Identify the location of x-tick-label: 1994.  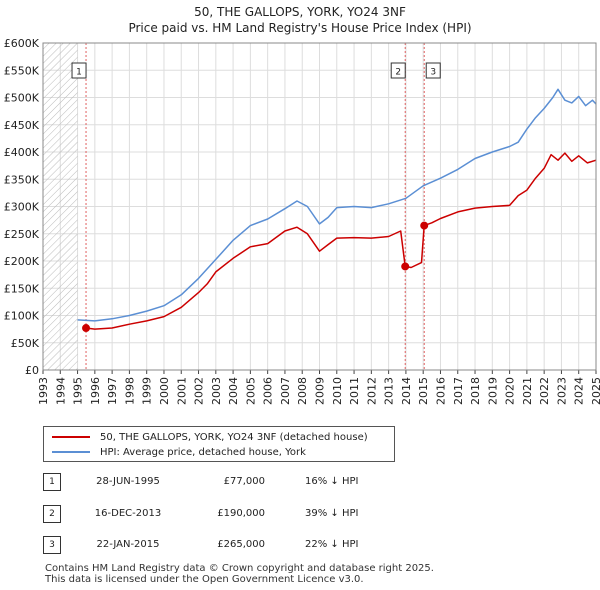
(60, 391).